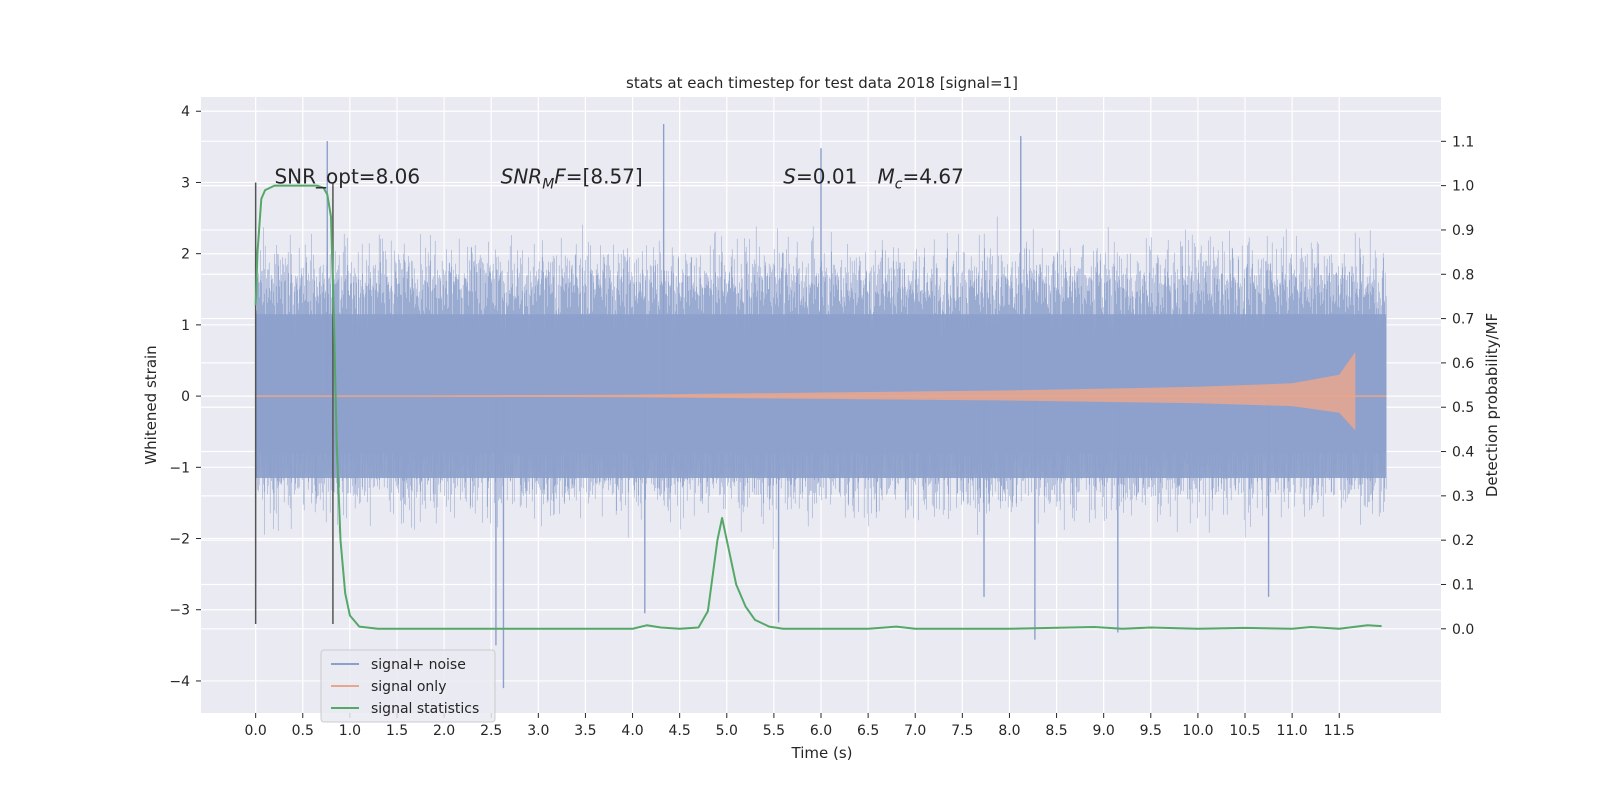  I want to click on y-left-tick-label: −3, so click(179, 611).